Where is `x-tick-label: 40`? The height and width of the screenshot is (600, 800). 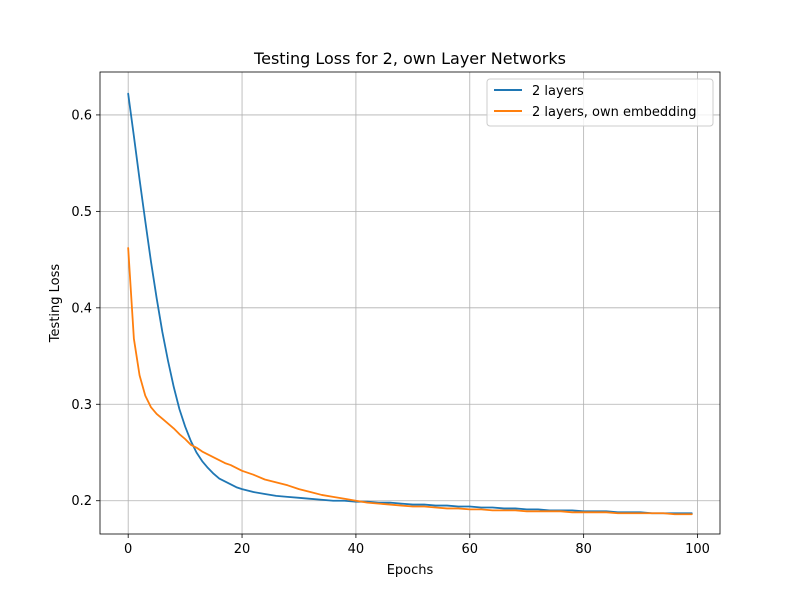
x-tick-label: 40 is located at coordinates (356, 549).